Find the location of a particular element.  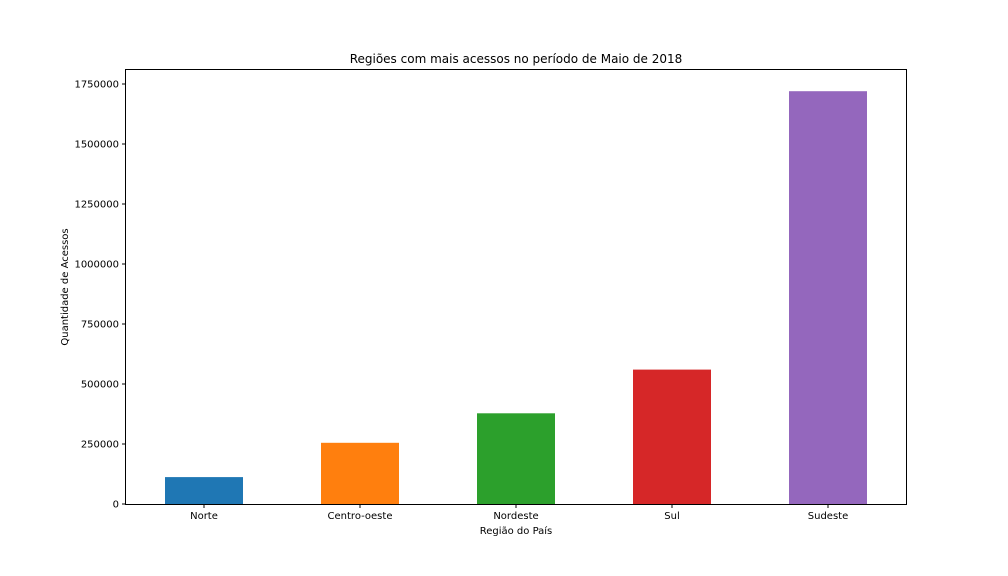

bar-sudeste is located at coordinates (828, 297).